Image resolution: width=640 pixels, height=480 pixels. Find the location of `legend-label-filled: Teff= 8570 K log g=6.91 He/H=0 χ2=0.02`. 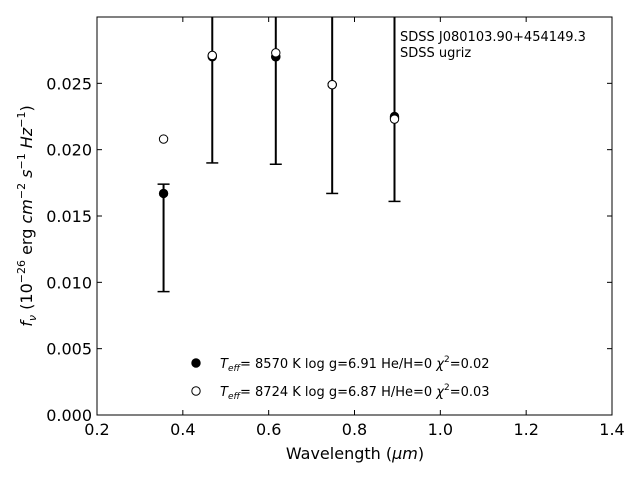

legend-label-filled: Teff= 8570 K log g=6.91 He/H=0 χ2=0.02 is located at coordinates (355, 364).